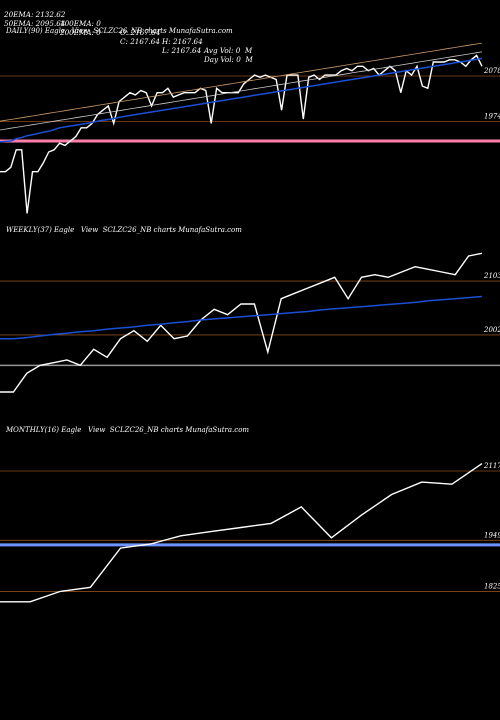 This screenshot has height=720, width=500. I want to click on ema200-label: 200EMA: 0, so click(80, 32).